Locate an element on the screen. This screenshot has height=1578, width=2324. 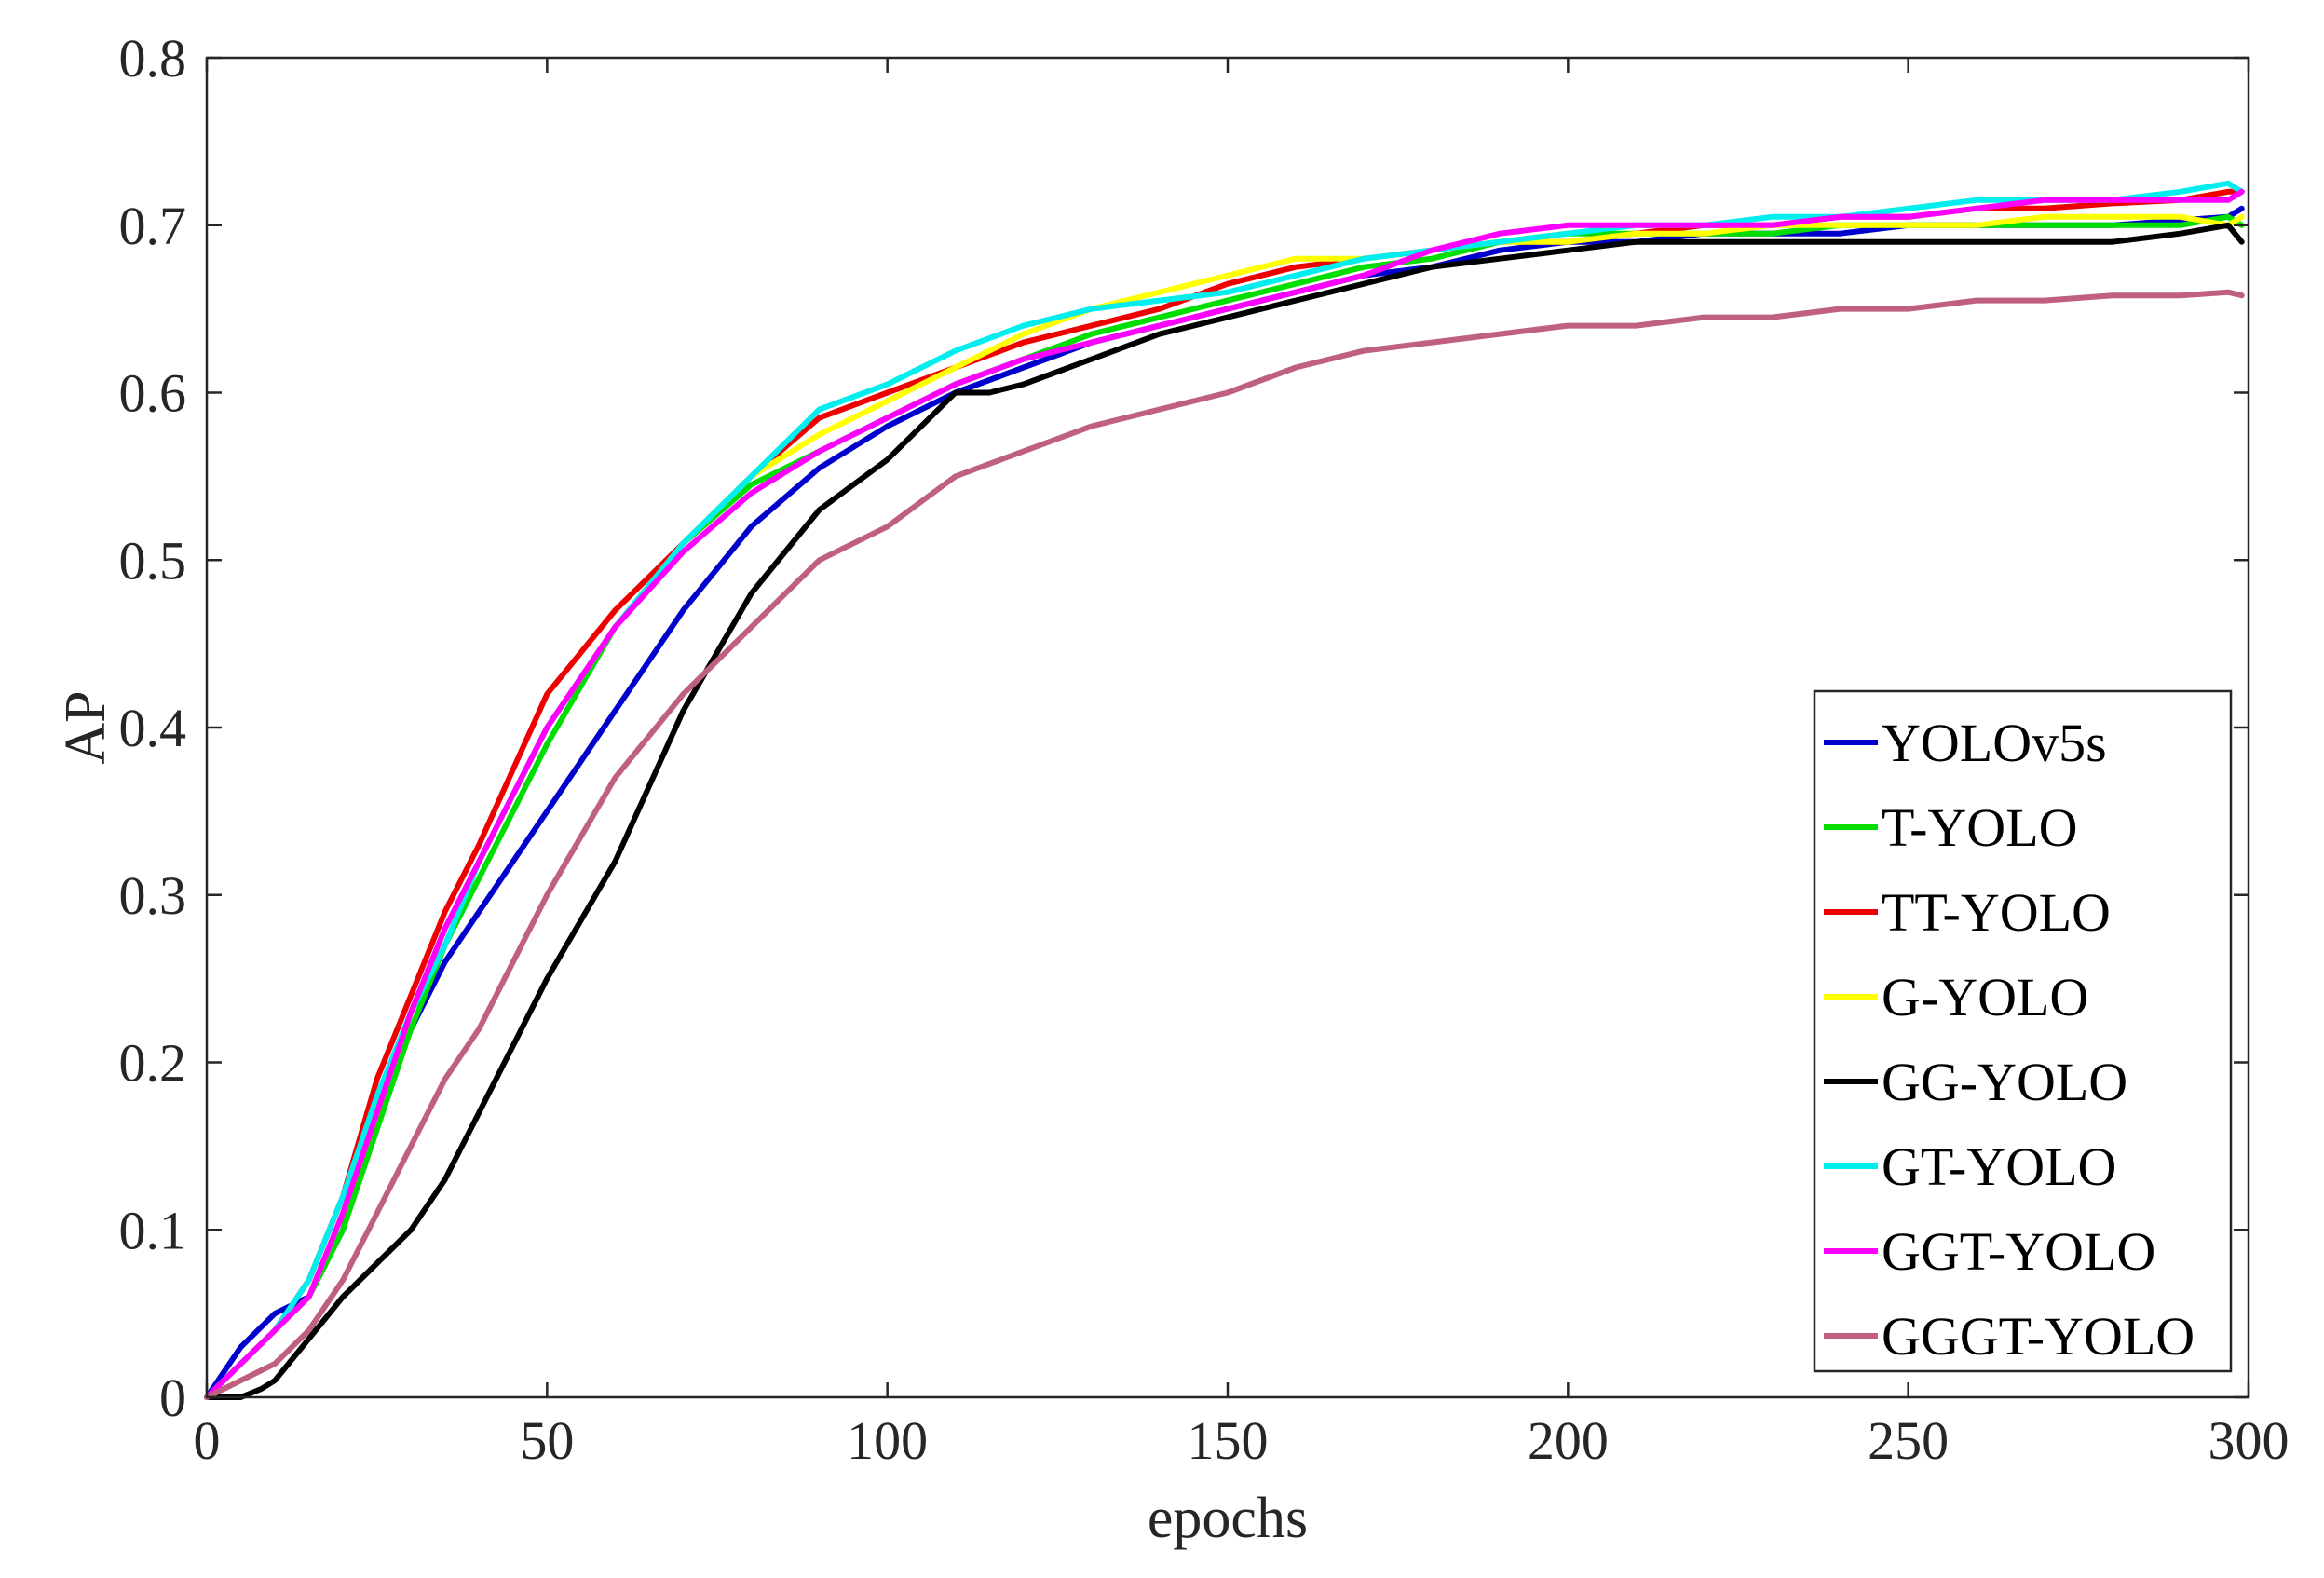
legend-item: GGT-YOLO is located at coordinates (1990, 1251).